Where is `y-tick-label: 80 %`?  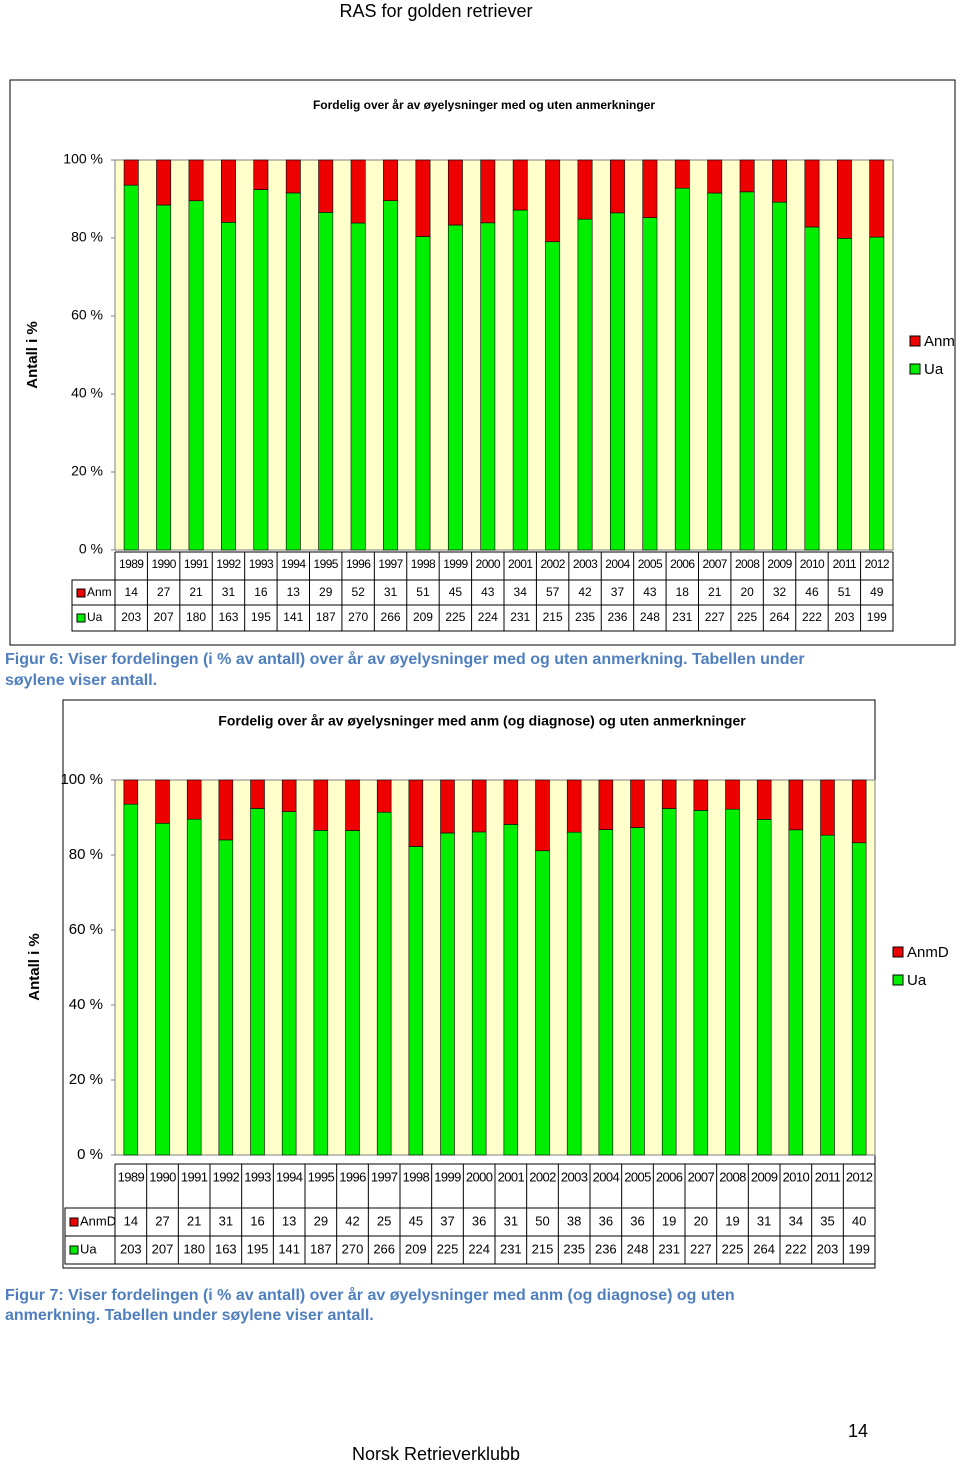 y-tick-label: 80 % is located at coordinates (86, 854).